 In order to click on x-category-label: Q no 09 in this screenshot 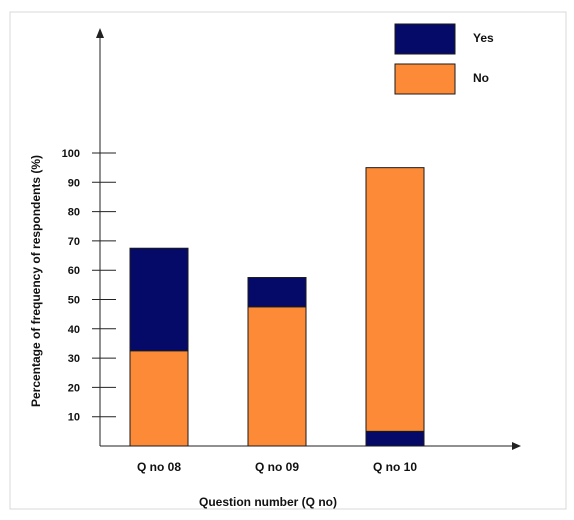, I will do `click(277, 467)`.